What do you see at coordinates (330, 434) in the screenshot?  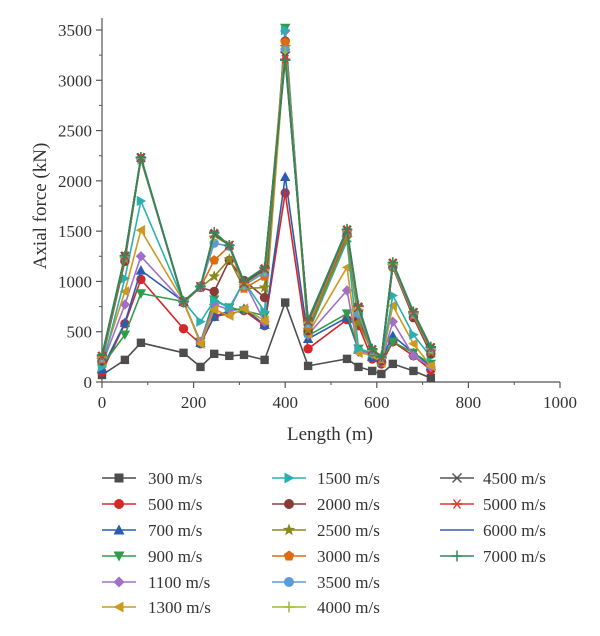 I see `x-axis-title: Length (m)` at bounding box center [330, 434].